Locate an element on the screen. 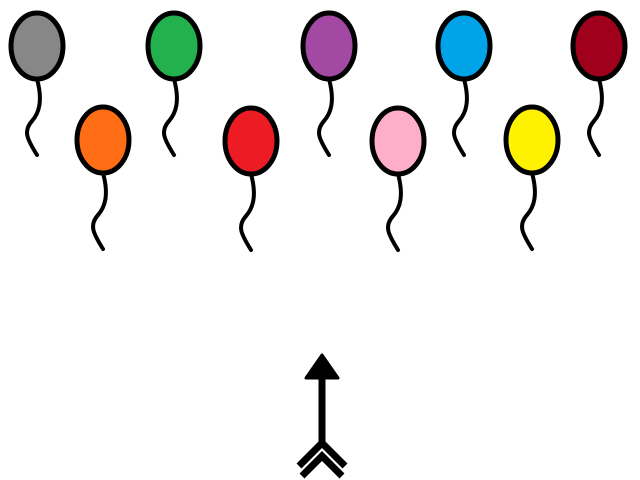  balloon-red is located at coordinates (251, 178).